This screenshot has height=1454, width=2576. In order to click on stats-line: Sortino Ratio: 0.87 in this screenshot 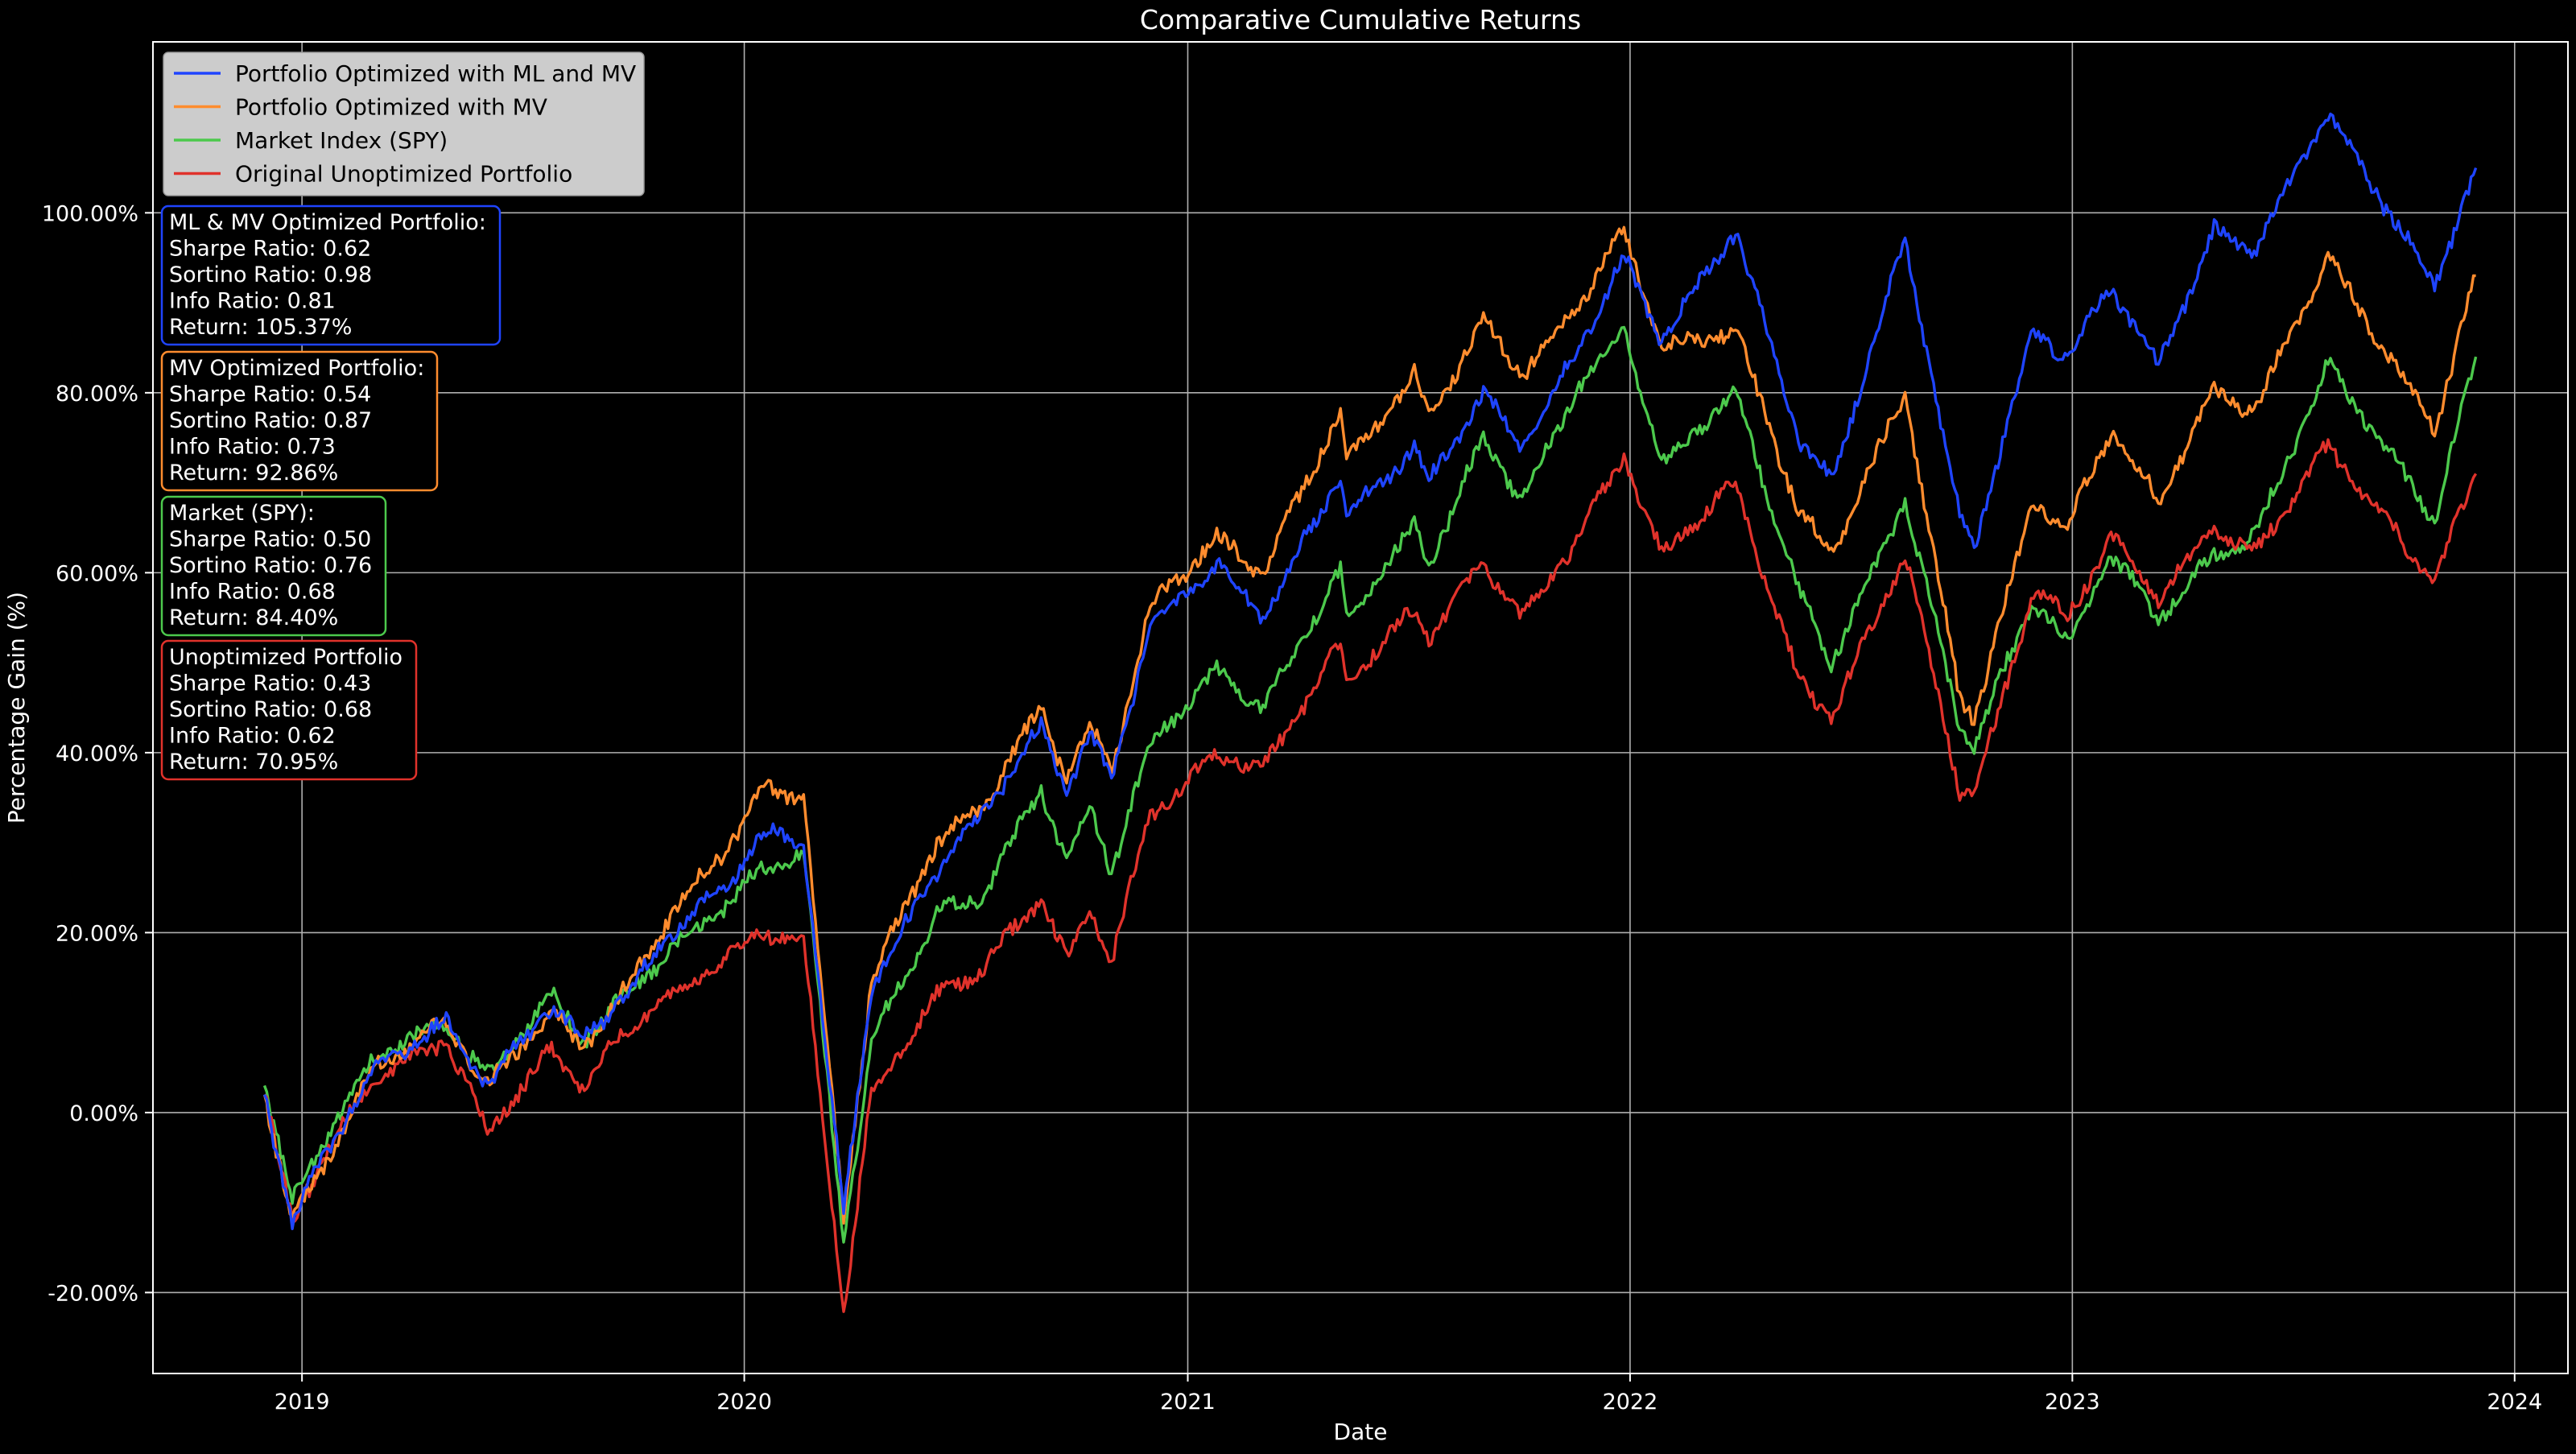, I will do `click(270, 420)`.